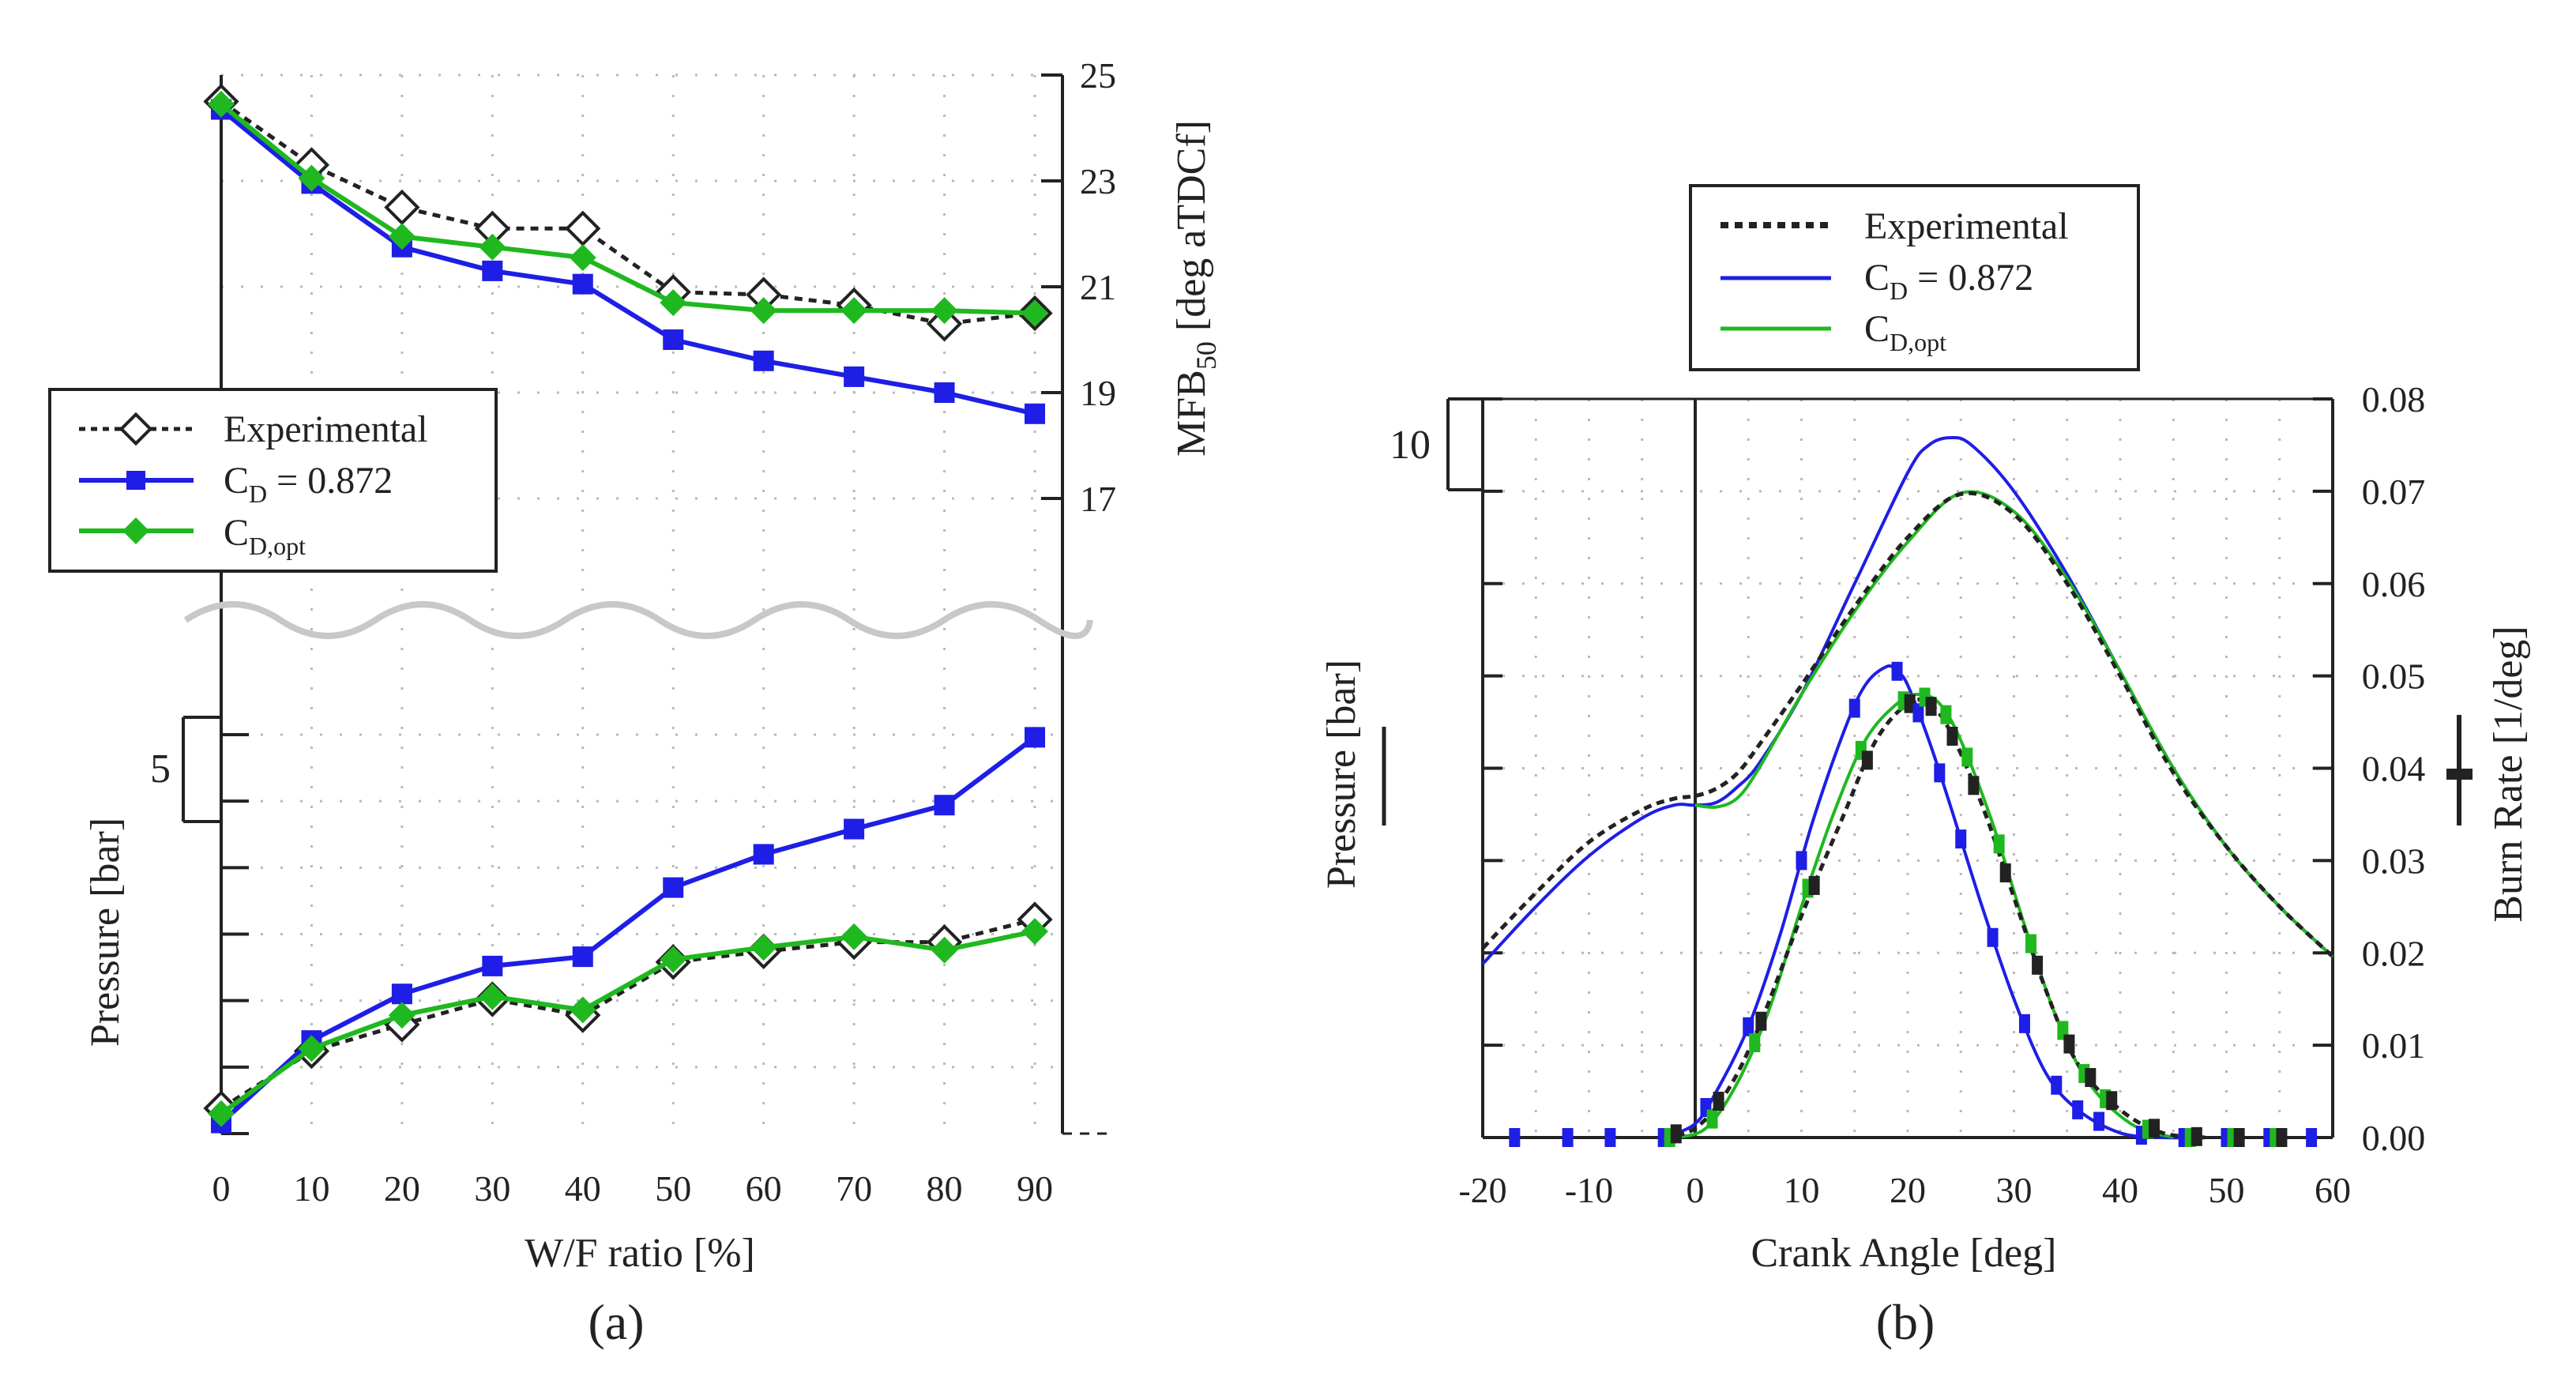 The image size is (2576, 1384). What do you see at coordinates (1411, 445) in the screenshot?
I see `panel-b-pressure-scale-label: 10` at bounding box center [1411, 445].